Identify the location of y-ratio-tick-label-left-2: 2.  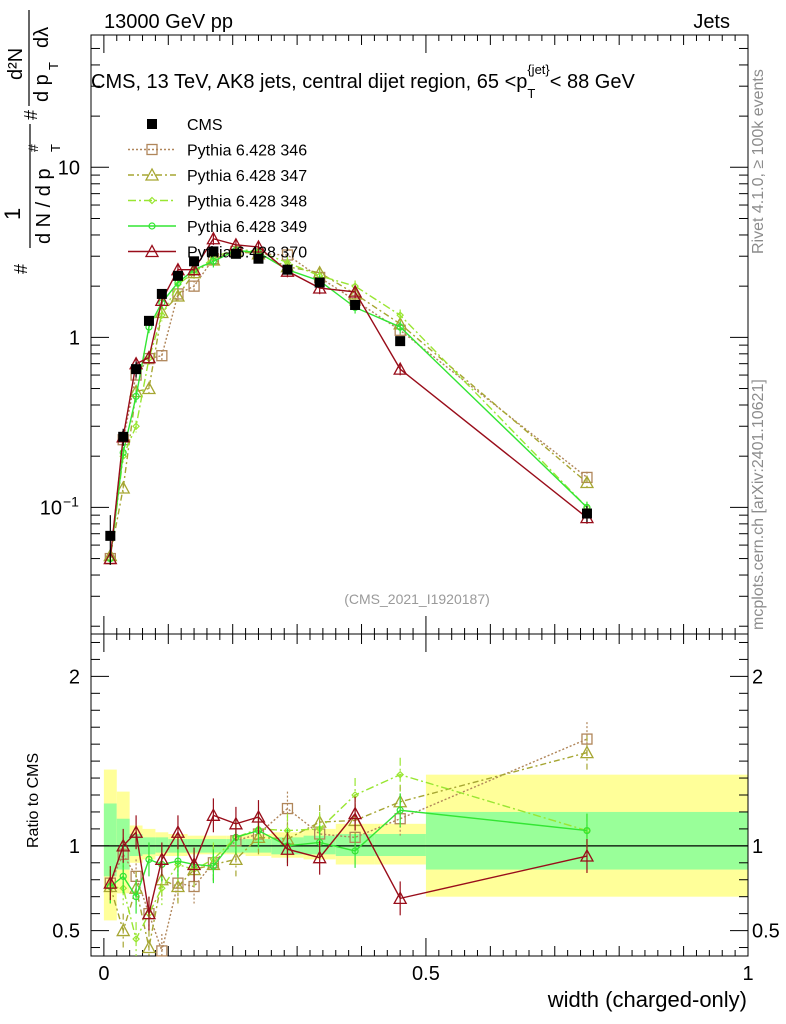
(74, 677).